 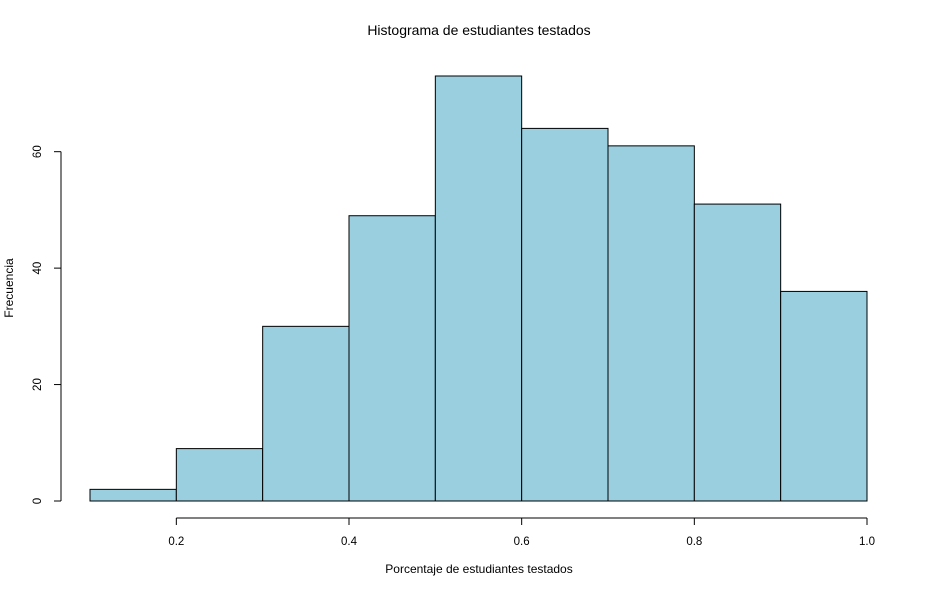 What do you see at coordinates (478, 569) in the screenshot?
I see `x-axis-label: Porcentaje de estudiantes testados` at bounding box center [478, 569].